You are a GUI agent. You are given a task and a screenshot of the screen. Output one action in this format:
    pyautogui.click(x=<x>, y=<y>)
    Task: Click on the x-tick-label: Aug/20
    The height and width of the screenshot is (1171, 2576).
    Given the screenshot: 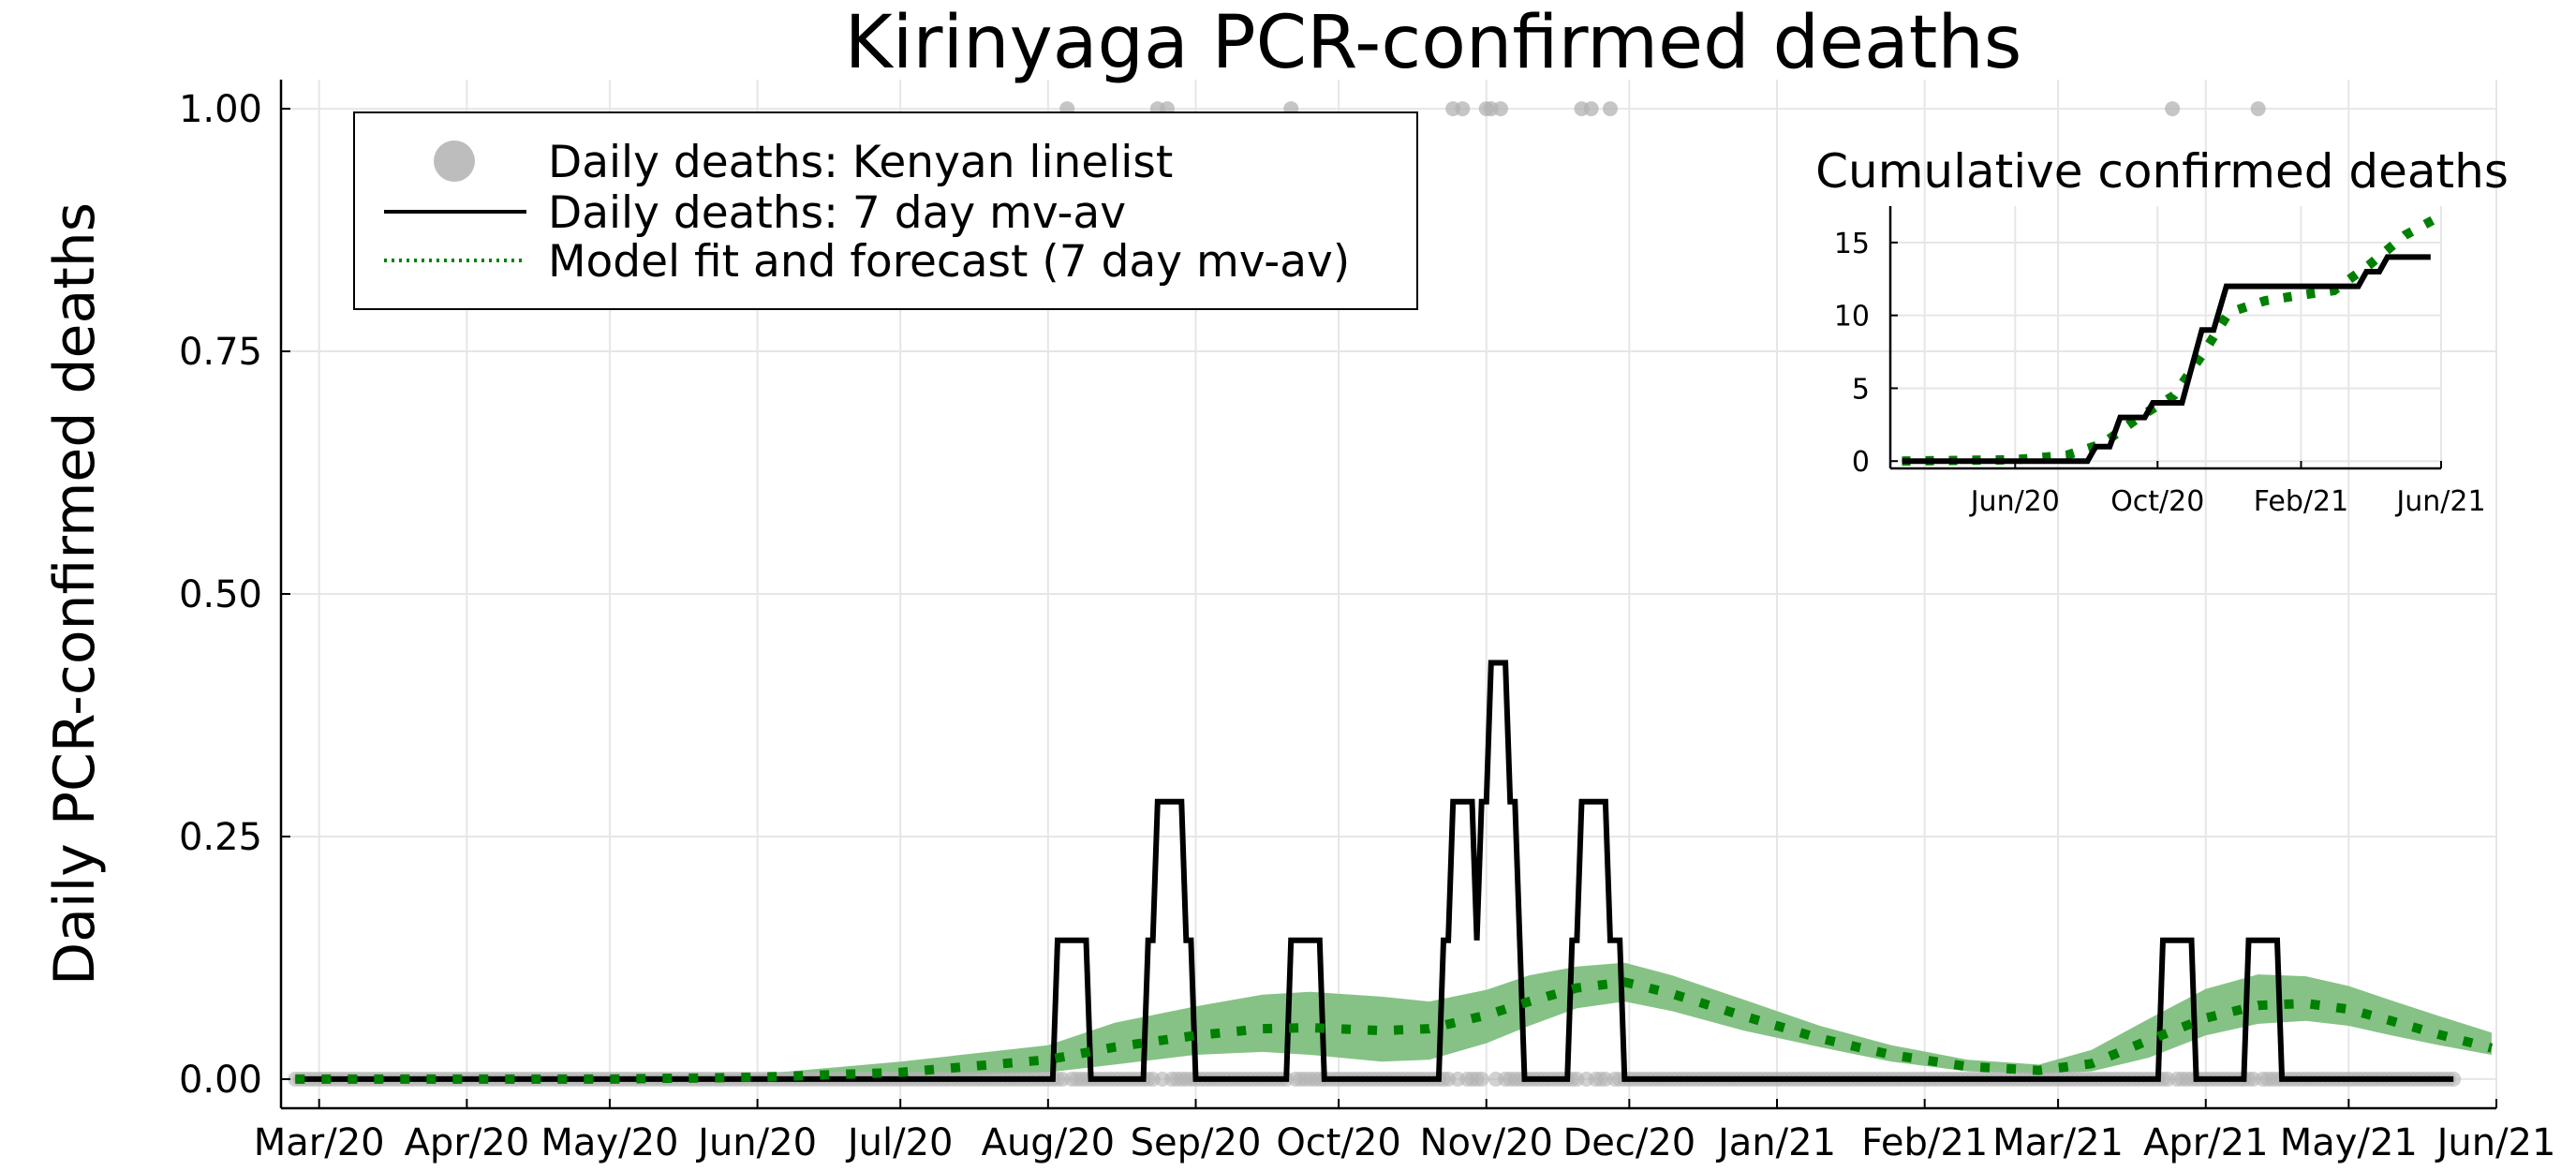 What is the action you would take?
    pyautogui.click(x=1048, y=1142)
    